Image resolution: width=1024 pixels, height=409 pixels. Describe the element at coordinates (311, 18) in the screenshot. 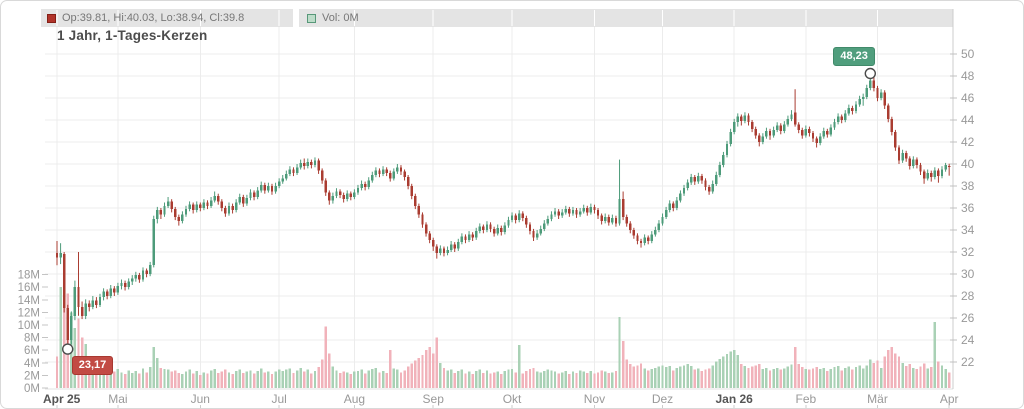

I see `volume-series-swatch-icon` at that location.